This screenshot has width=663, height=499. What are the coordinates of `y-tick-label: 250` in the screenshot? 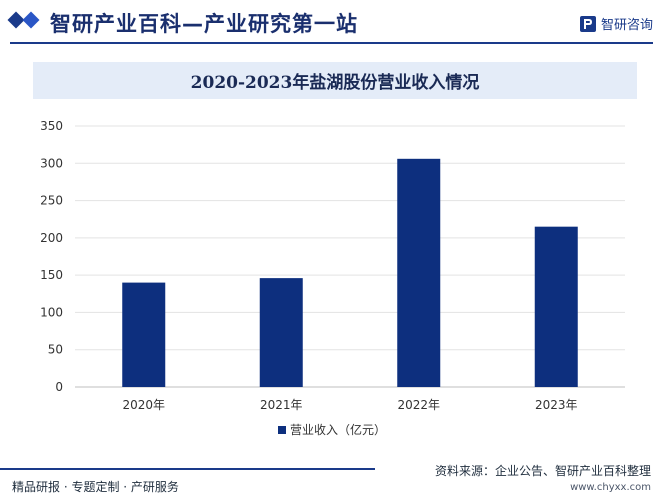 It's located at (51, 201).